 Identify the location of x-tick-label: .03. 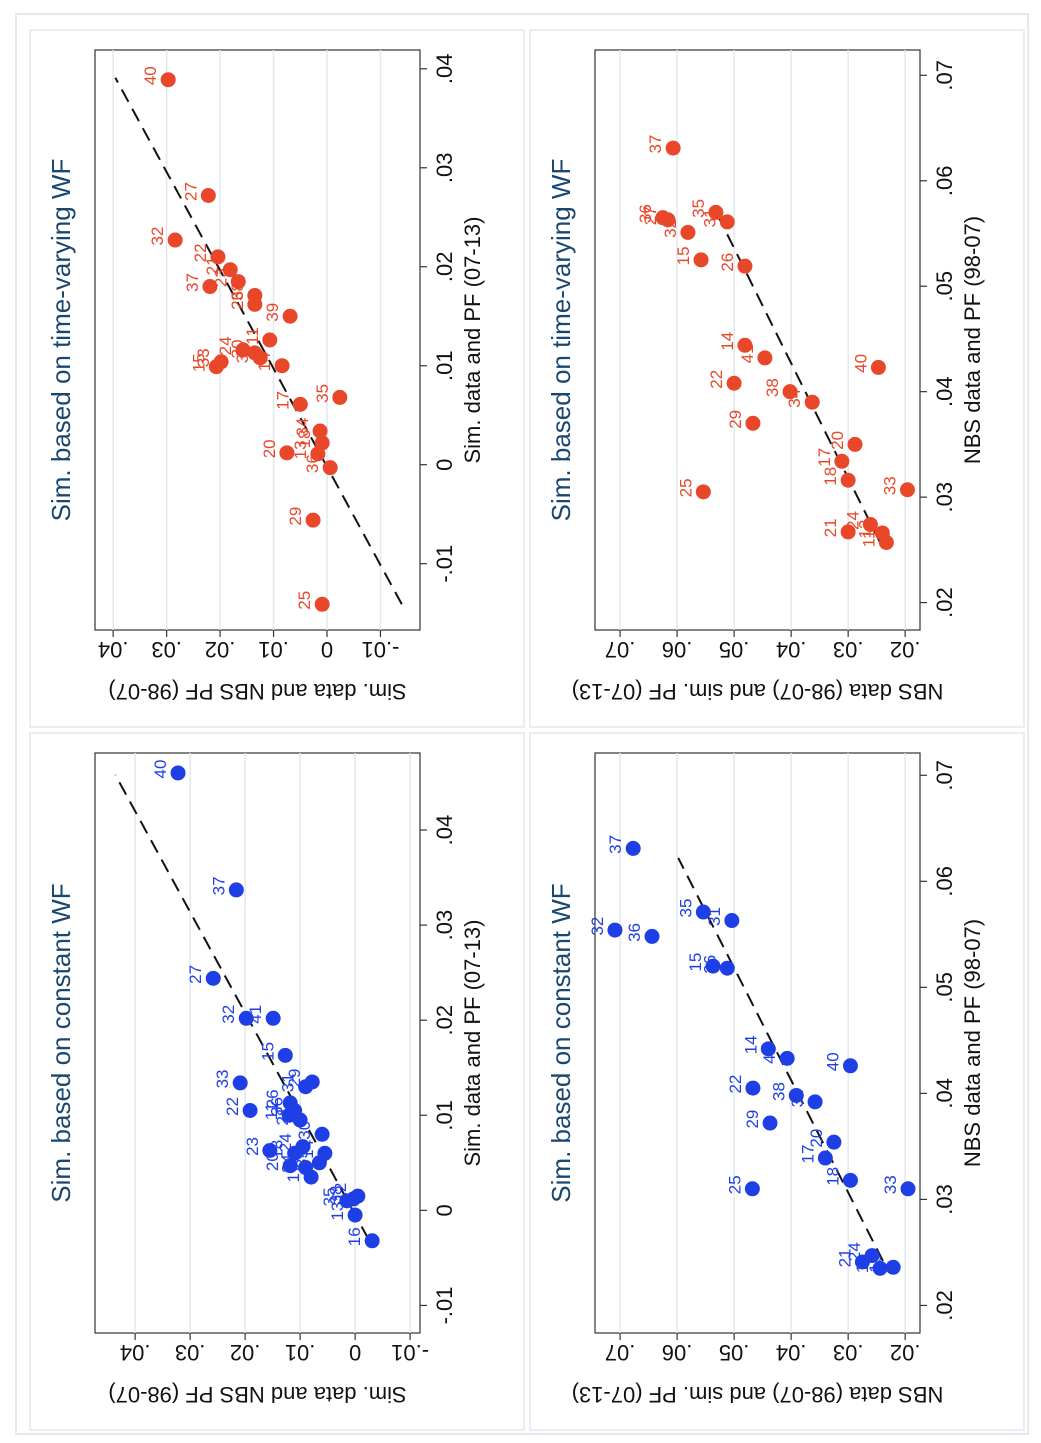
(444, 925).